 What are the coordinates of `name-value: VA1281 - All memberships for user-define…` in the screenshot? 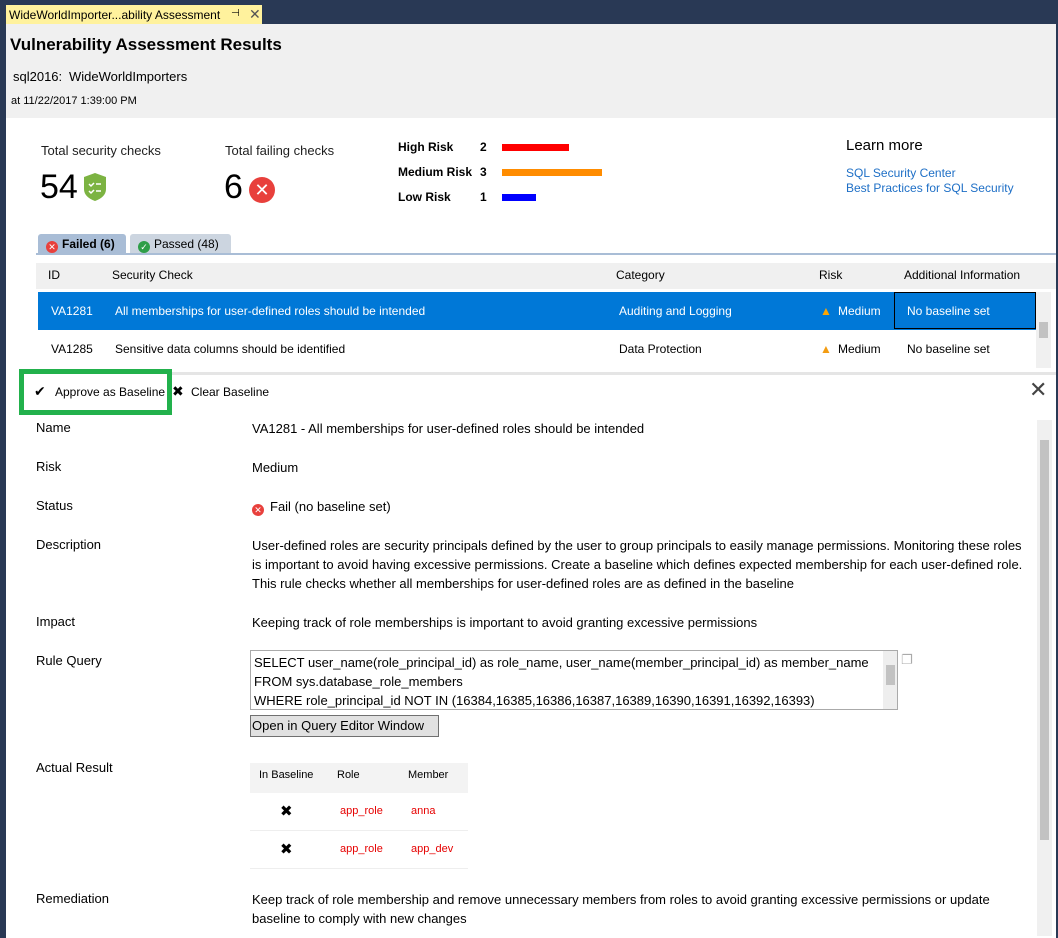 It's located at (448, 428).